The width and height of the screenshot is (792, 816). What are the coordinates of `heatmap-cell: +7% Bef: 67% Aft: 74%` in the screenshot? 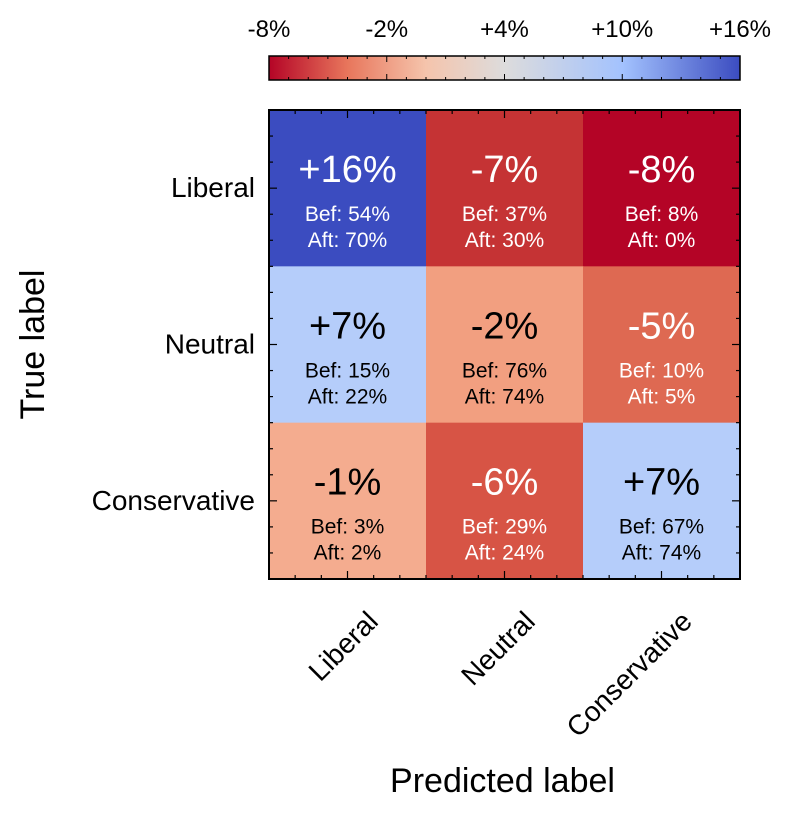 It's located at (662, 501).